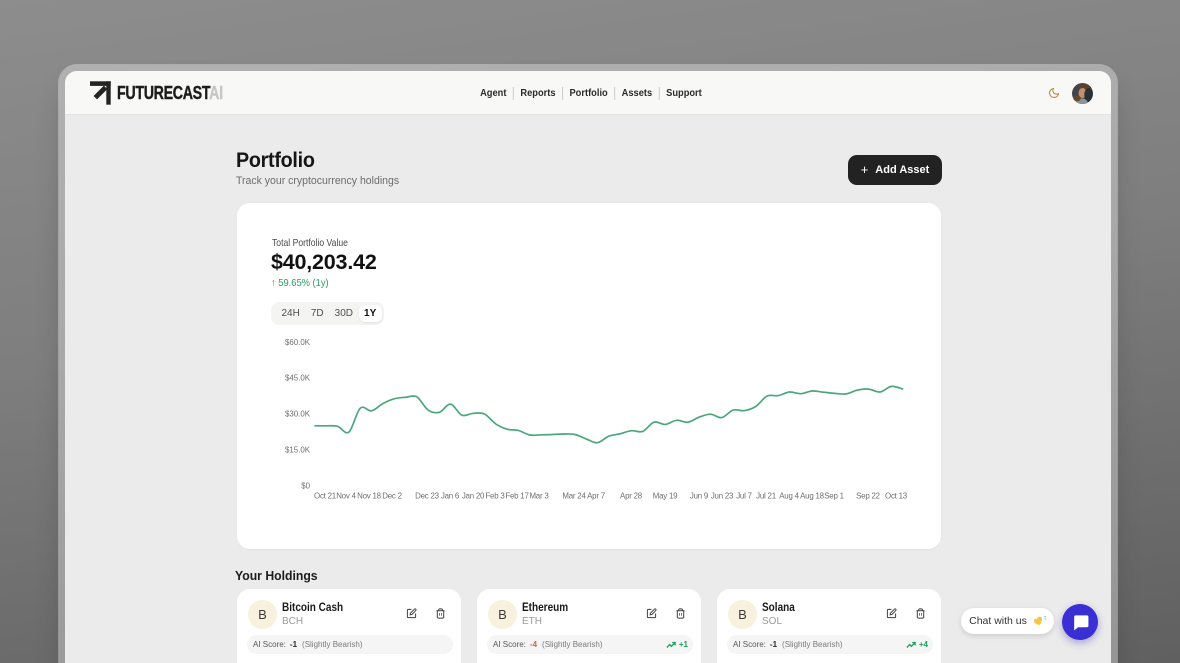 This screenshot has width=1180, height=663. What do you see at coordinates (427, 496) in the screenshot?
I see `svg-text: Dec 23` at bounding box center [427, 496].